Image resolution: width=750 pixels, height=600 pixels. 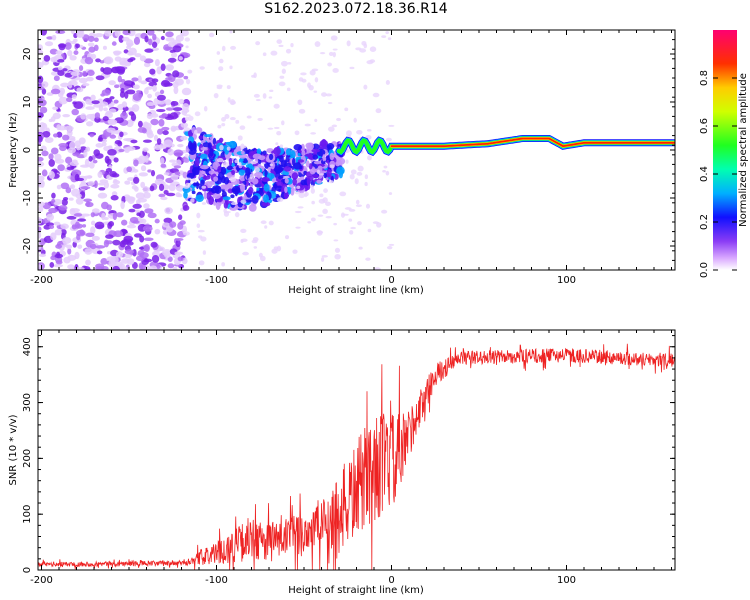 I want to click on colorbar-tick-label: 0.2, so click(x=704, y=222).